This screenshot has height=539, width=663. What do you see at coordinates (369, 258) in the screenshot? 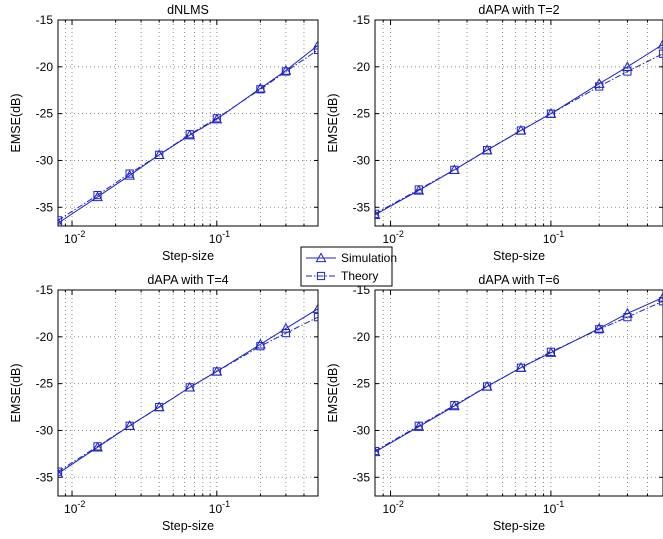
I see `legend-simulation-label: Simulation` at bounding box center [369, 258].